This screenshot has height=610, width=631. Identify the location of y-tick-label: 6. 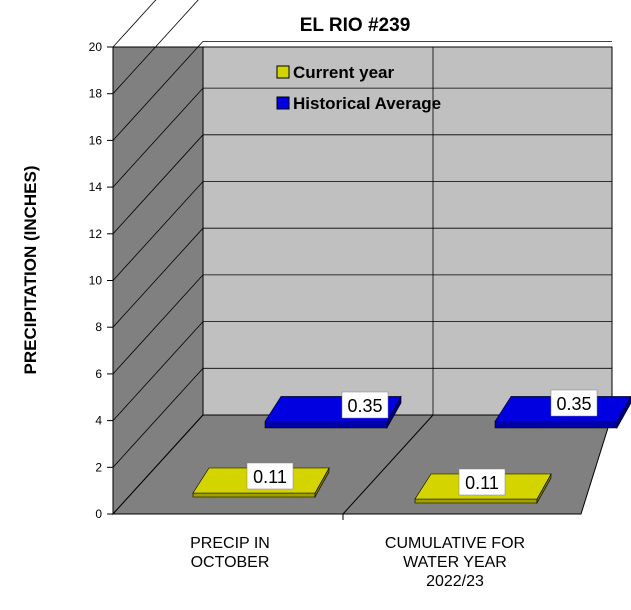
(98, 374).